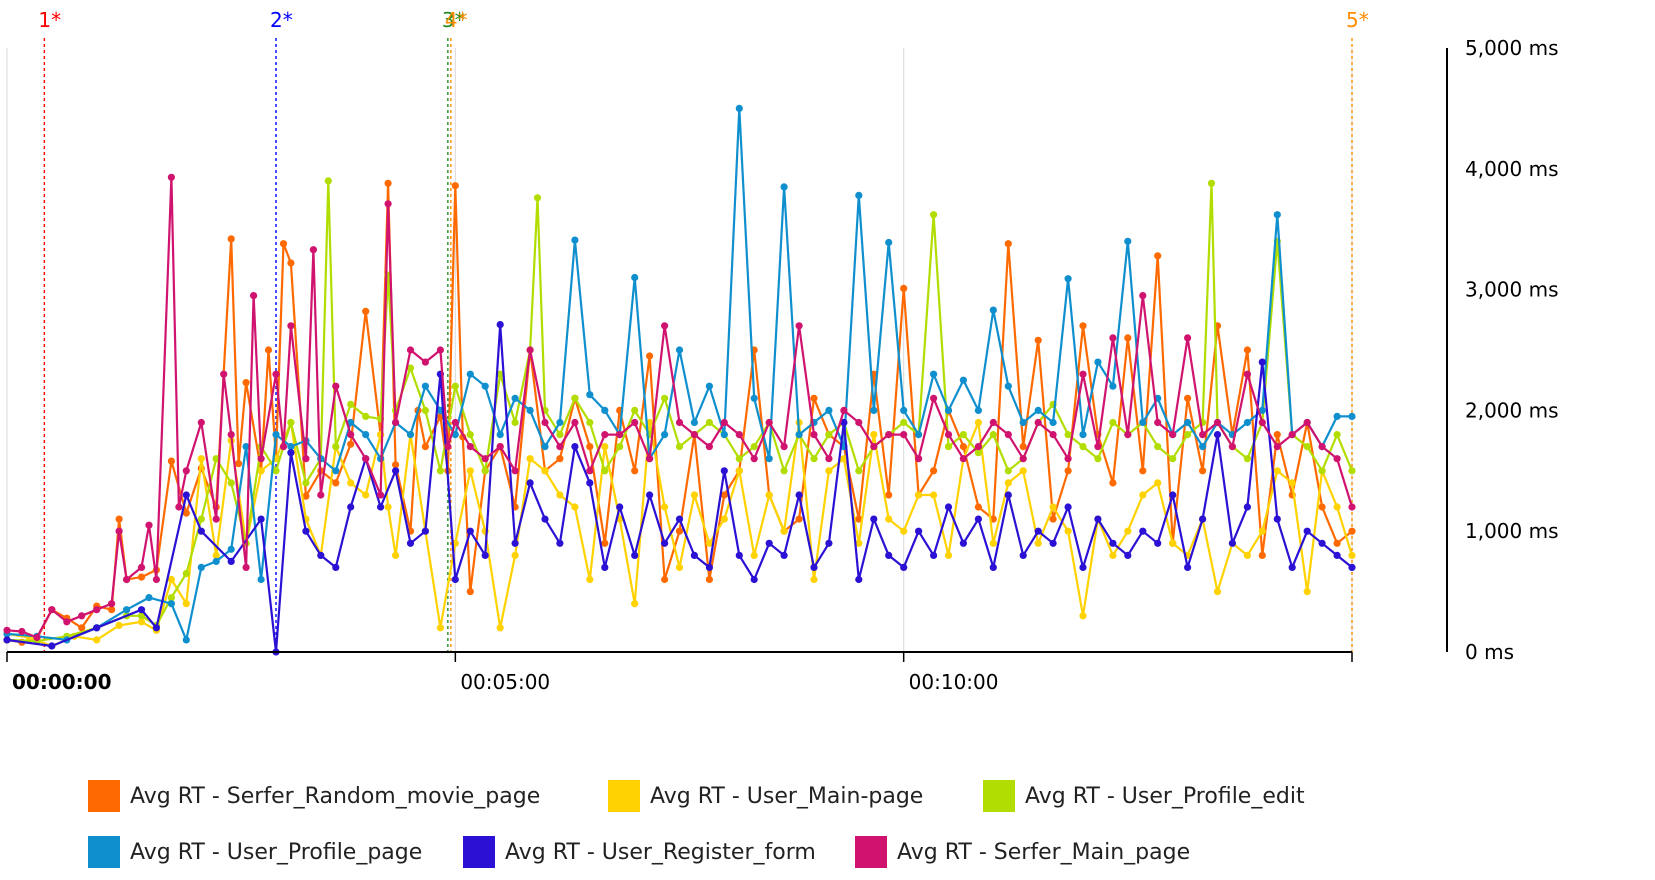 The width and height of the screenshot is (1655, 880). Describe the element at coordinates (275, 852) in the screenshot. I see `legend-item-user-profile-page: Avg RT - User_Profile_page` at that location.